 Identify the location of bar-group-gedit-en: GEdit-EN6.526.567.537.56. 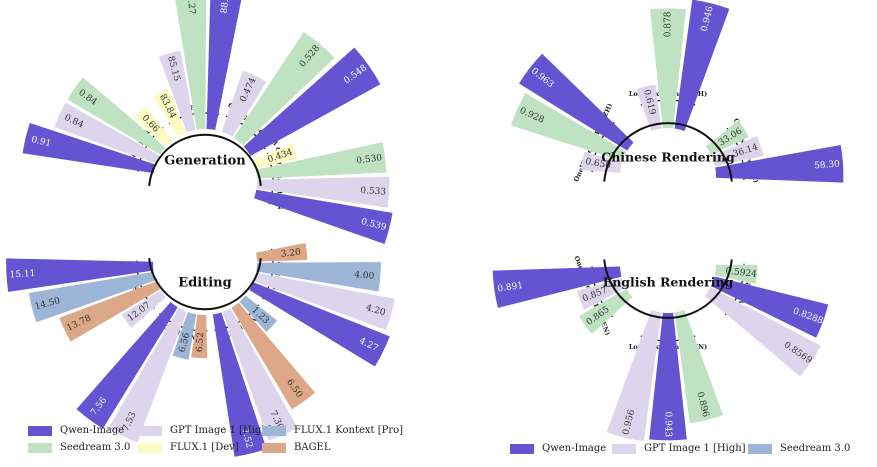
(142, 372).